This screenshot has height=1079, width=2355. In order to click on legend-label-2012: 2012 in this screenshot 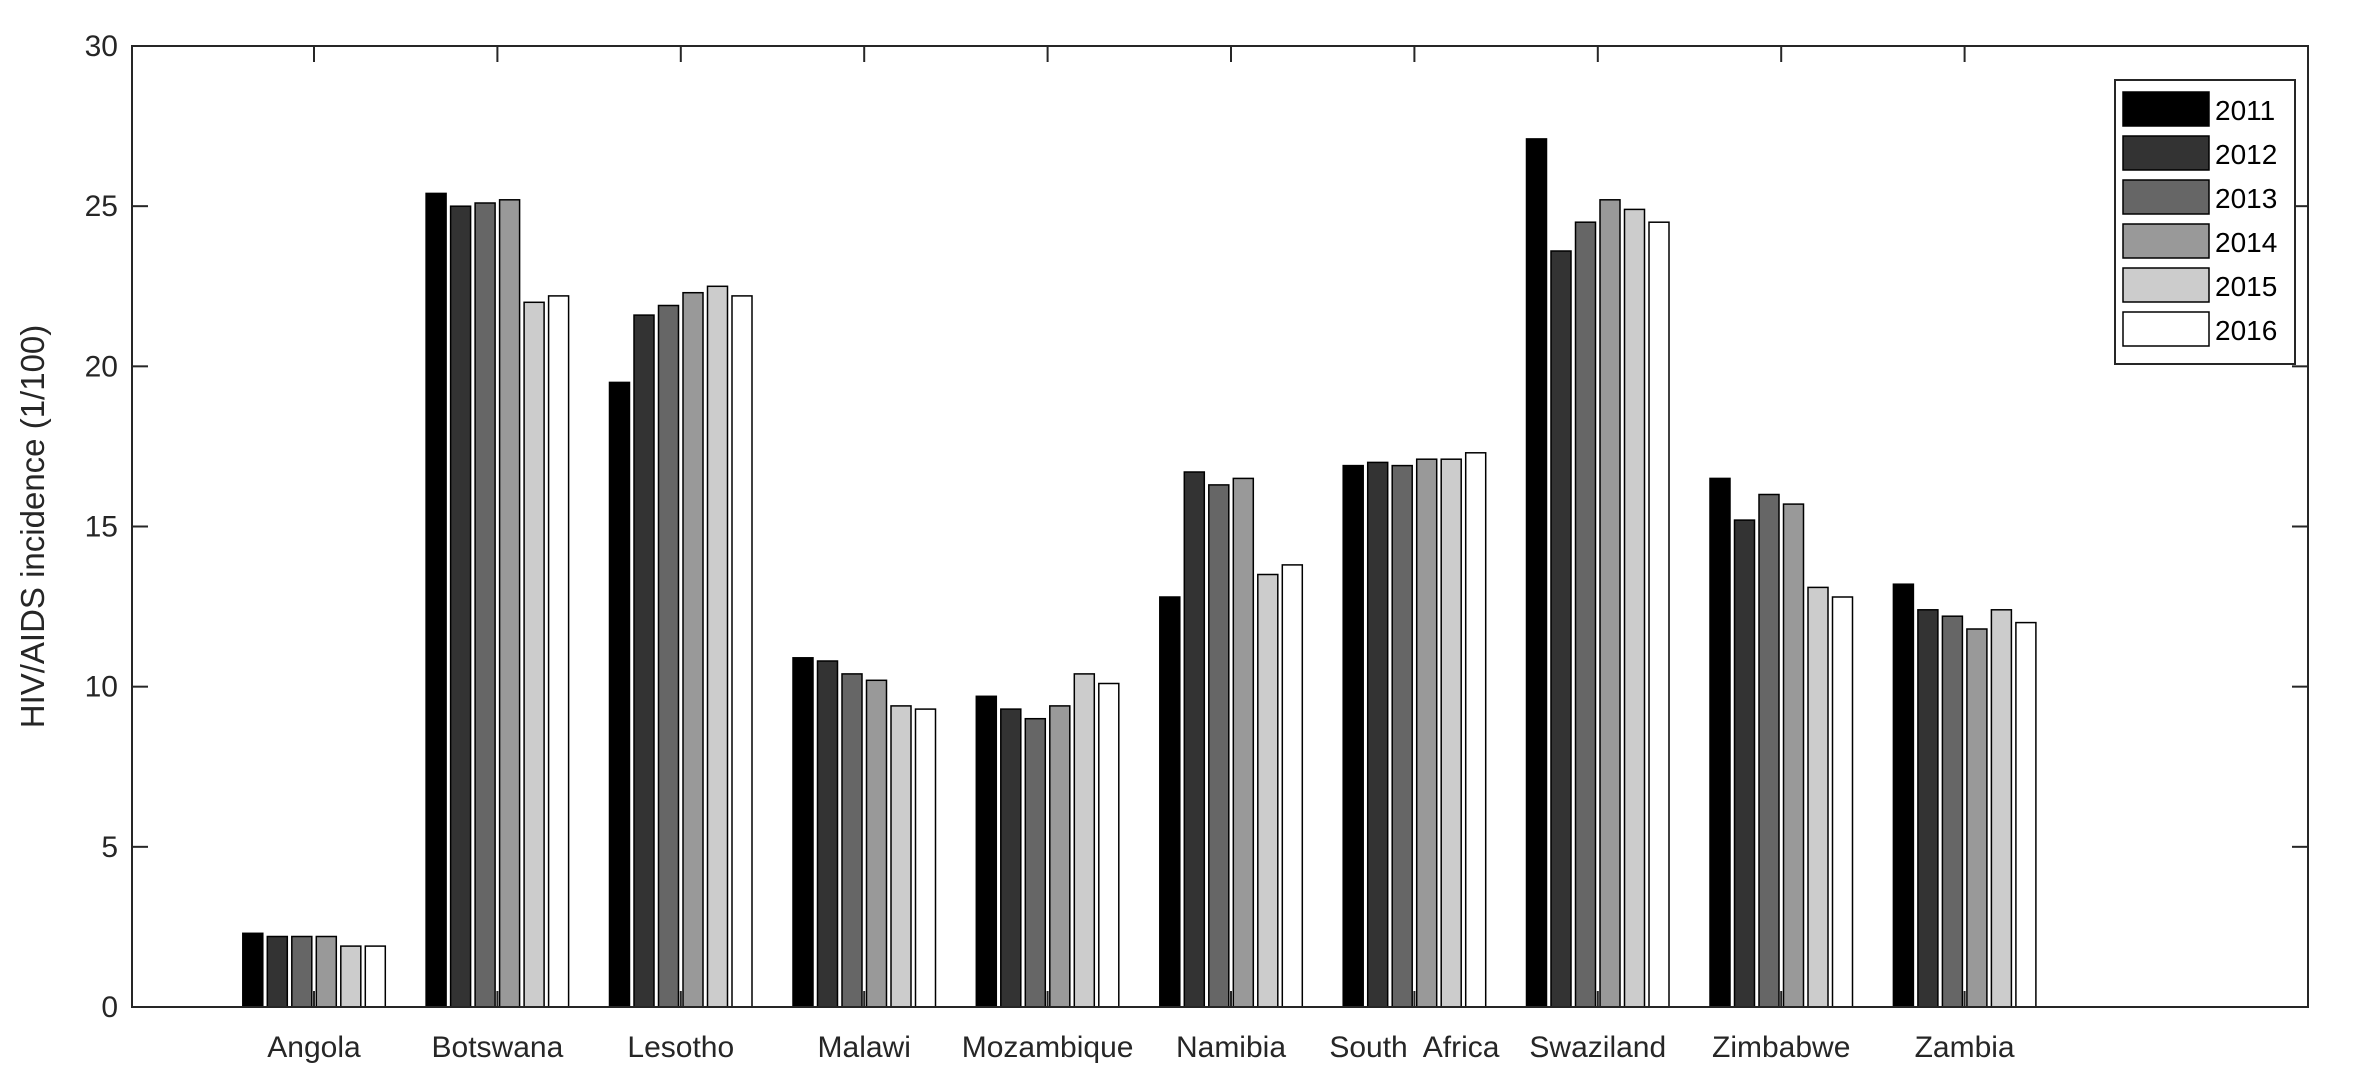, I will do `click(2246, 154)`.